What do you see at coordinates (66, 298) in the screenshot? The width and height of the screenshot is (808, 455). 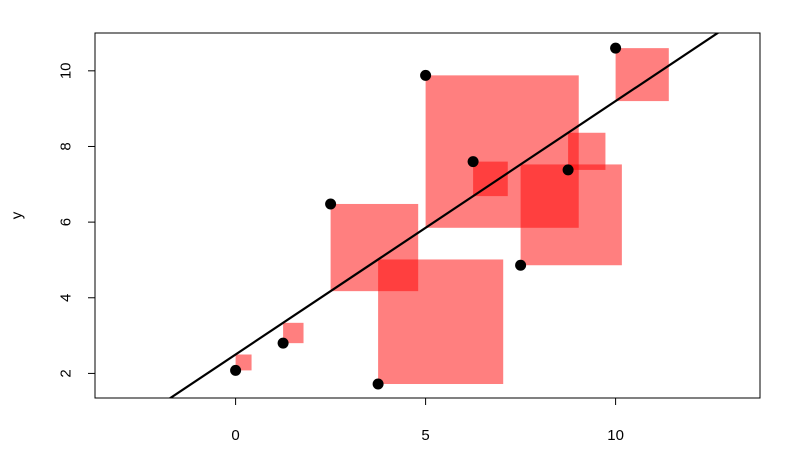 I see `y-tick-label: 4` at bounding box center [66, 298].